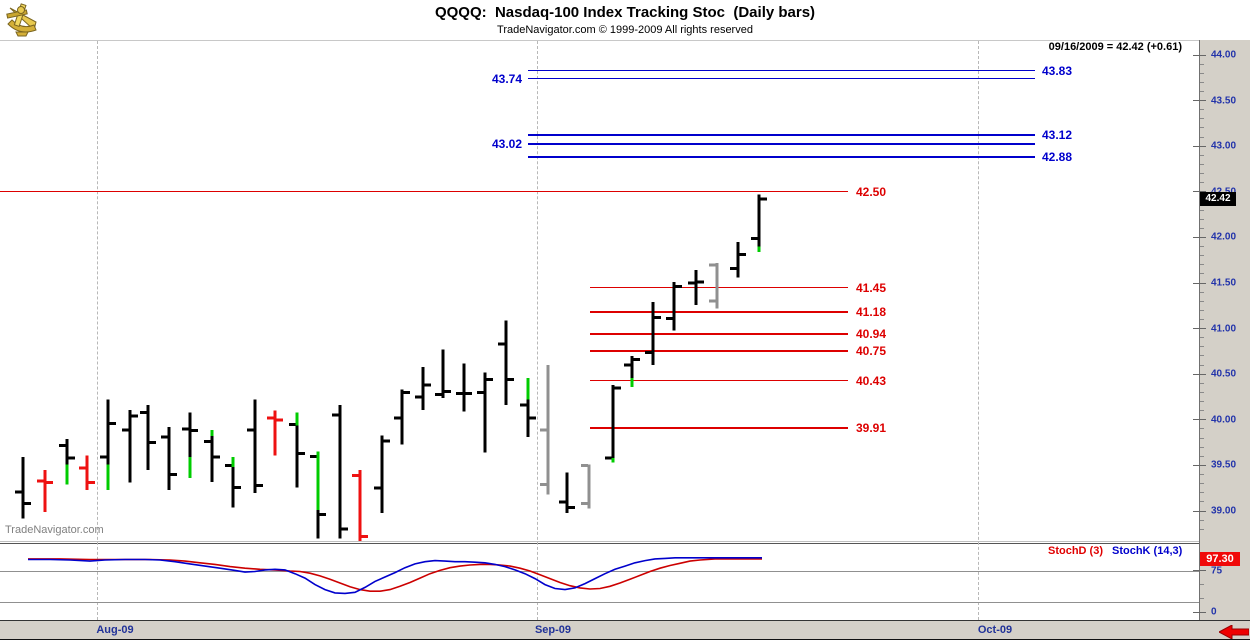 This screenshot has width=1250, height=643. What do you see at coordinates (506, 78) in the screenshot?
I see `blue-level-label: 43.74` at bounding box center [506, 78].